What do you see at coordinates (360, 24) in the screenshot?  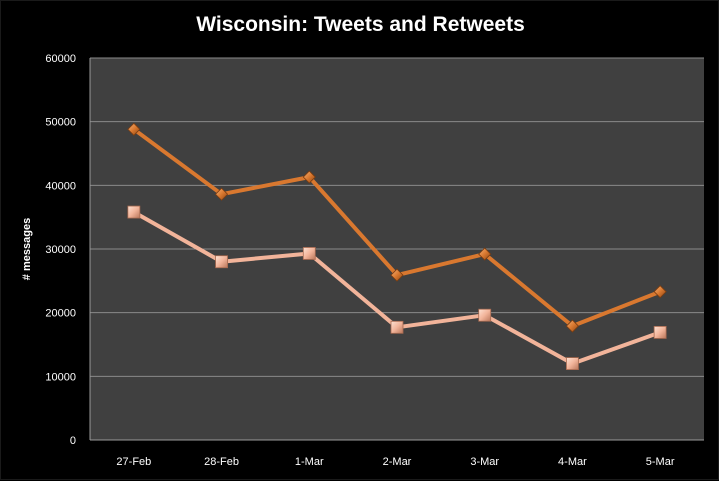 I see `chart-title: Wisconsin: Tweets and Retweets` at bounding box center [360, 24].